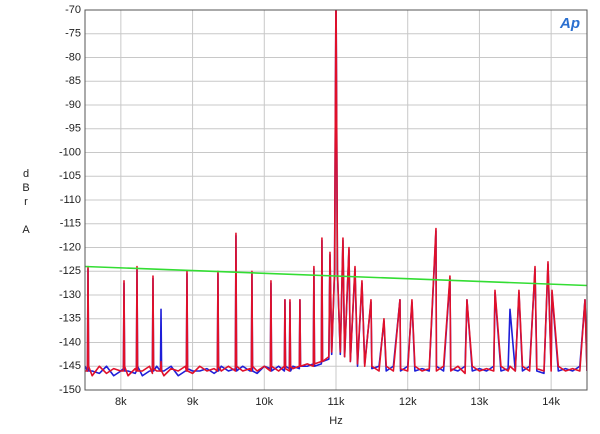 The height and width of the screenshot is (434, 600). Describe the element at coordinates (193, 402) in the screenshot. I see `x-tick-label: 9k` at that location.